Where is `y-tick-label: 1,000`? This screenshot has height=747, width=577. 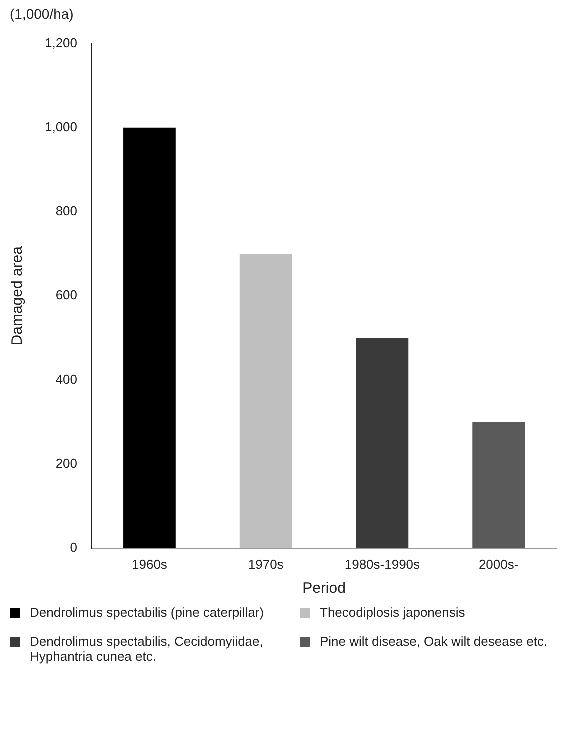
y-tick-label: 1,000 is located at coordinates (61, 126).